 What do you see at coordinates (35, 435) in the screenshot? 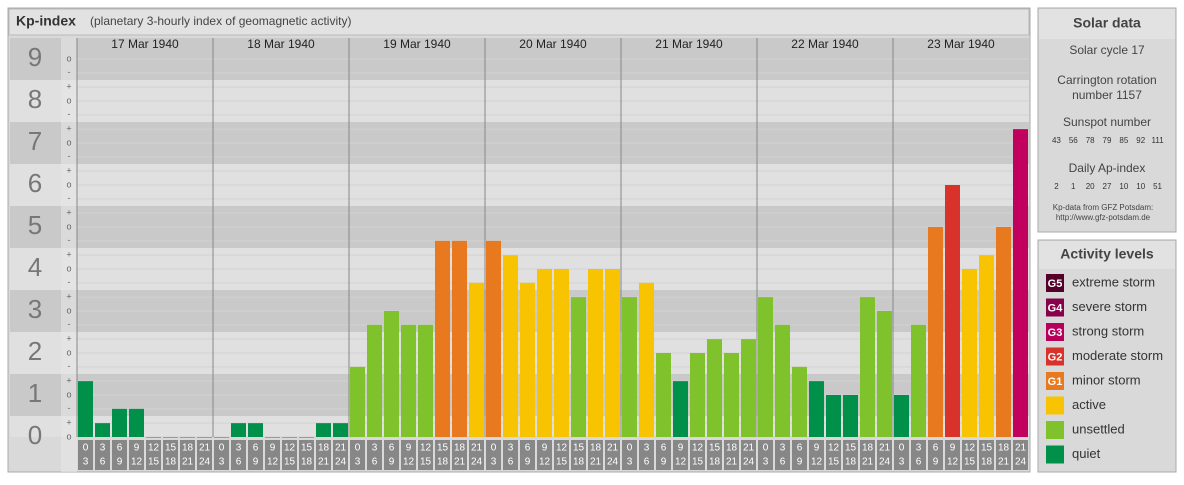
I see `y-tick-label: 0` at bounding box center [35, 435].